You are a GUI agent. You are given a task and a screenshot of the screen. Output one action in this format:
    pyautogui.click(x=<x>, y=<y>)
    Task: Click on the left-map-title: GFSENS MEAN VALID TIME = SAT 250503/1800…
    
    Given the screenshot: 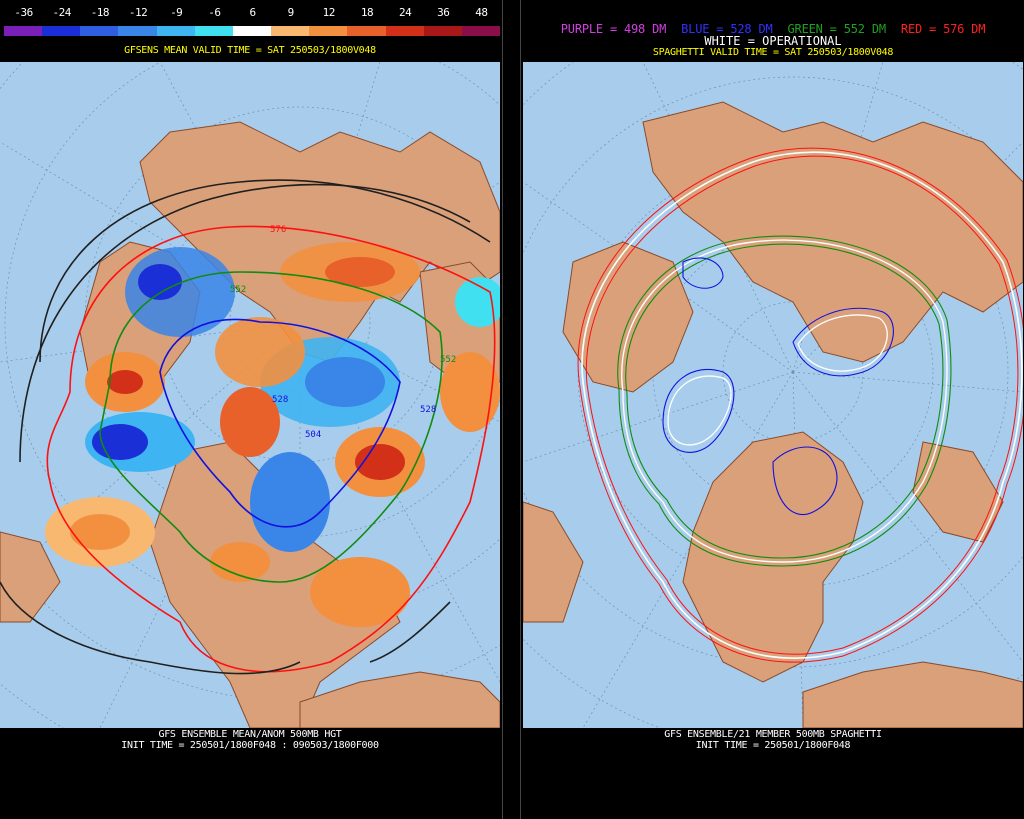 What is the action you would take?
    pyautogui.click(x=250, y=50)
    